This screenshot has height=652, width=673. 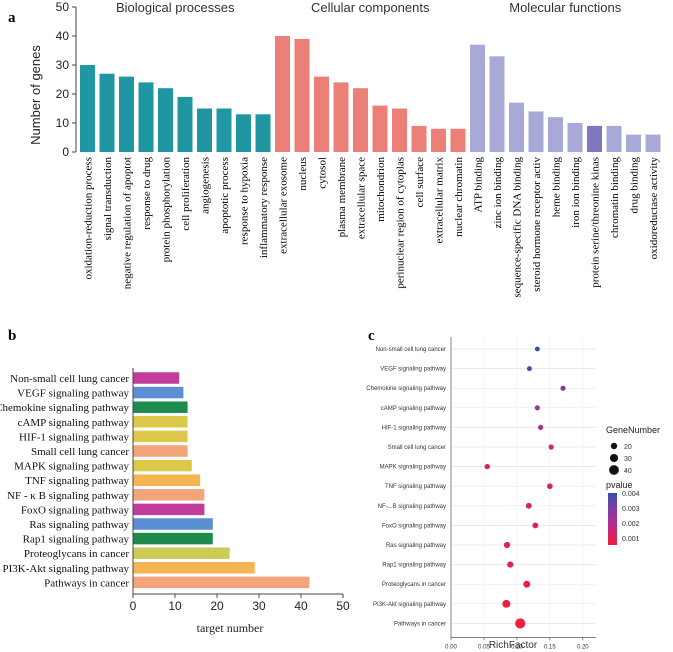 I want to click on panel-a-category-label: nuclear chromatin, so click(x=459, y=197).